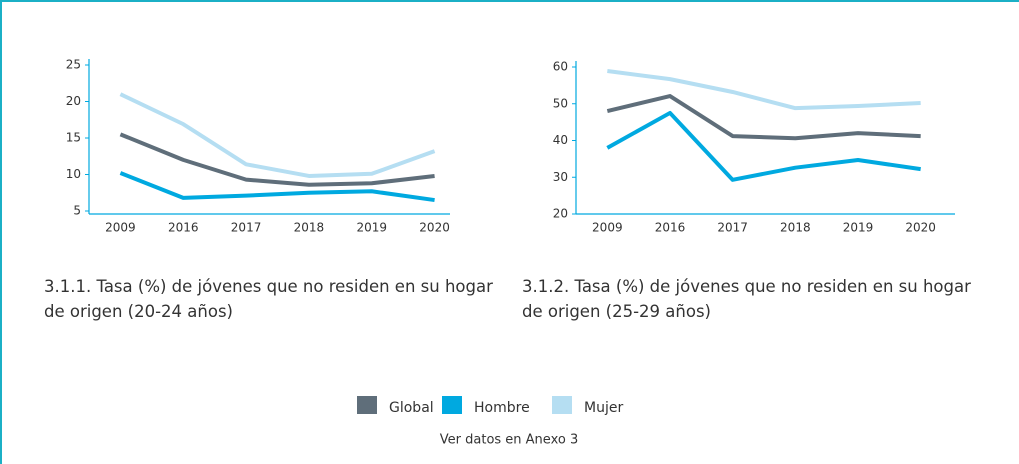 Image resolution: width=1019 pixels, height=464 pixels. Describe the element at coordinates (73, 174) in the screenshot. I see `y-tick-label: 10` at that location.